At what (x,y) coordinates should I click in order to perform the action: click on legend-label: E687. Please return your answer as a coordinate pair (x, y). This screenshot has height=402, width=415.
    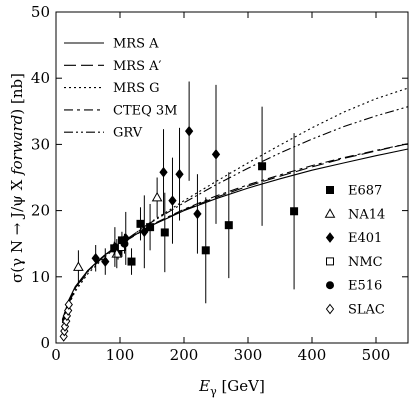
    Looking at the image, I should click on (365, 191).